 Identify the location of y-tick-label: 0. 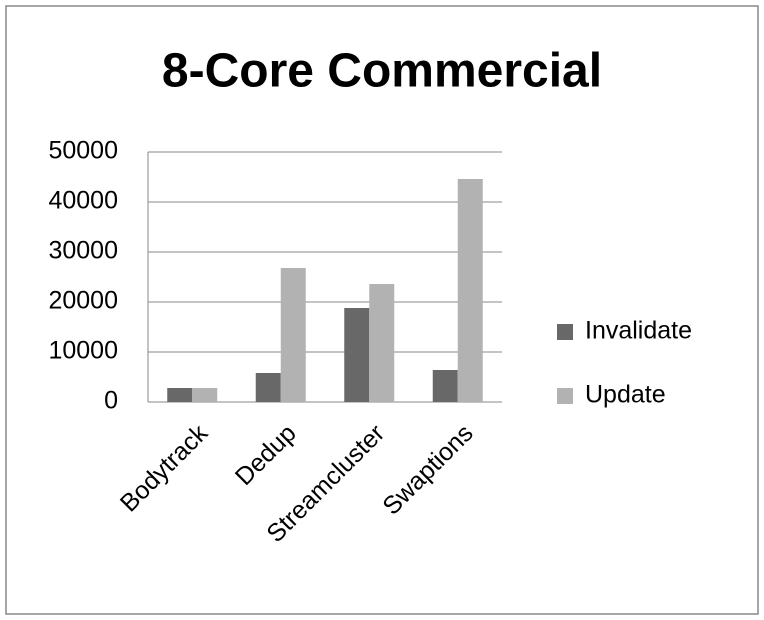
(111, 401).